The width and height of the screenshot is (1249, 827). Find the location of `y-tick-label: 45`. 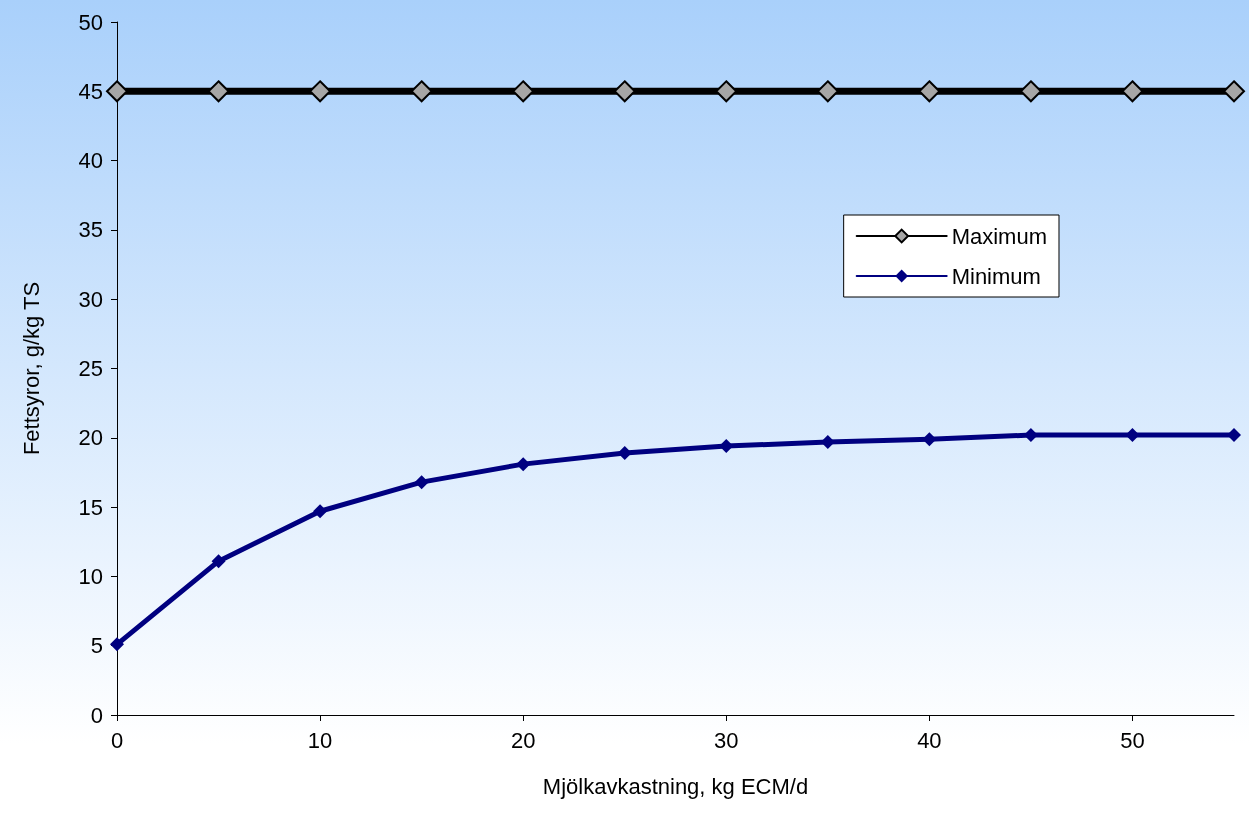

y-tick-label: 45 is located at coordinates (90, 91).